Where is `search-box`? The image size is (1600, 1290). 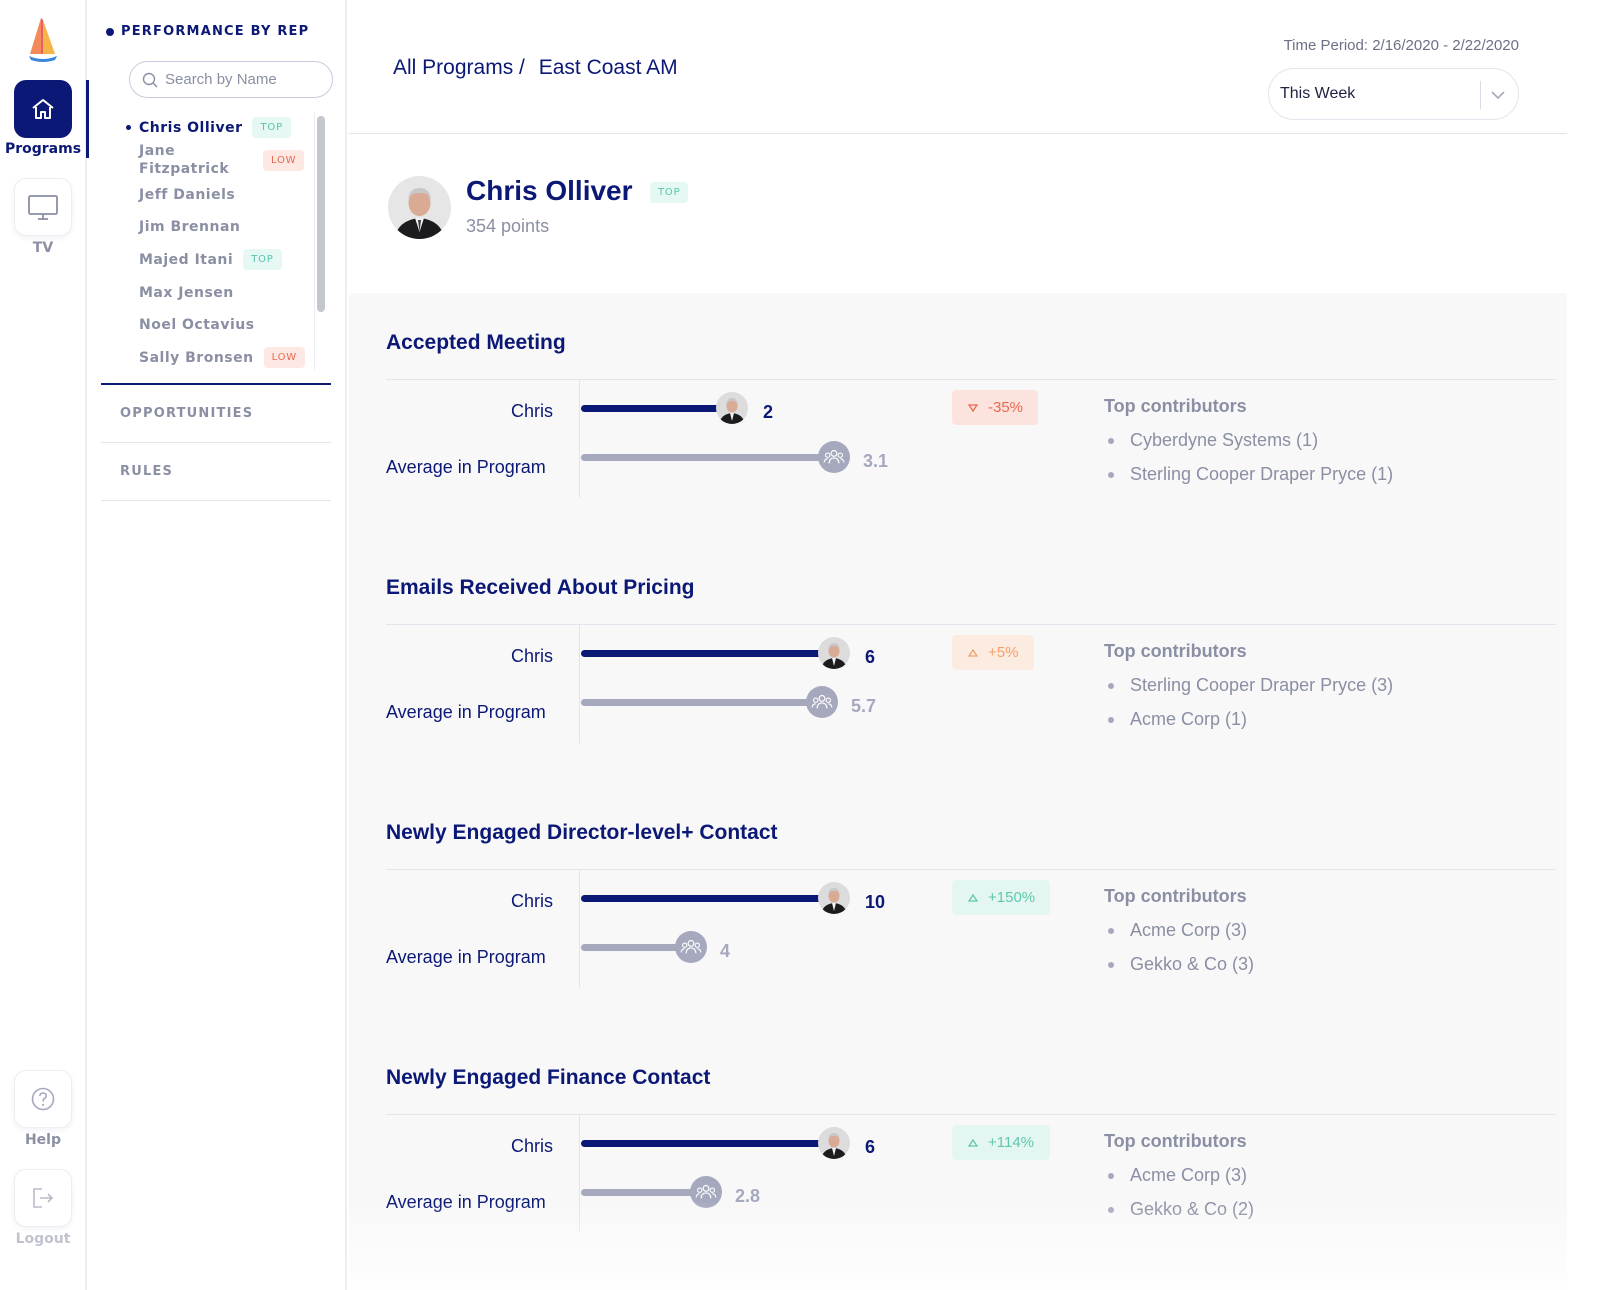 search-box is located at coordinates (231, 79).